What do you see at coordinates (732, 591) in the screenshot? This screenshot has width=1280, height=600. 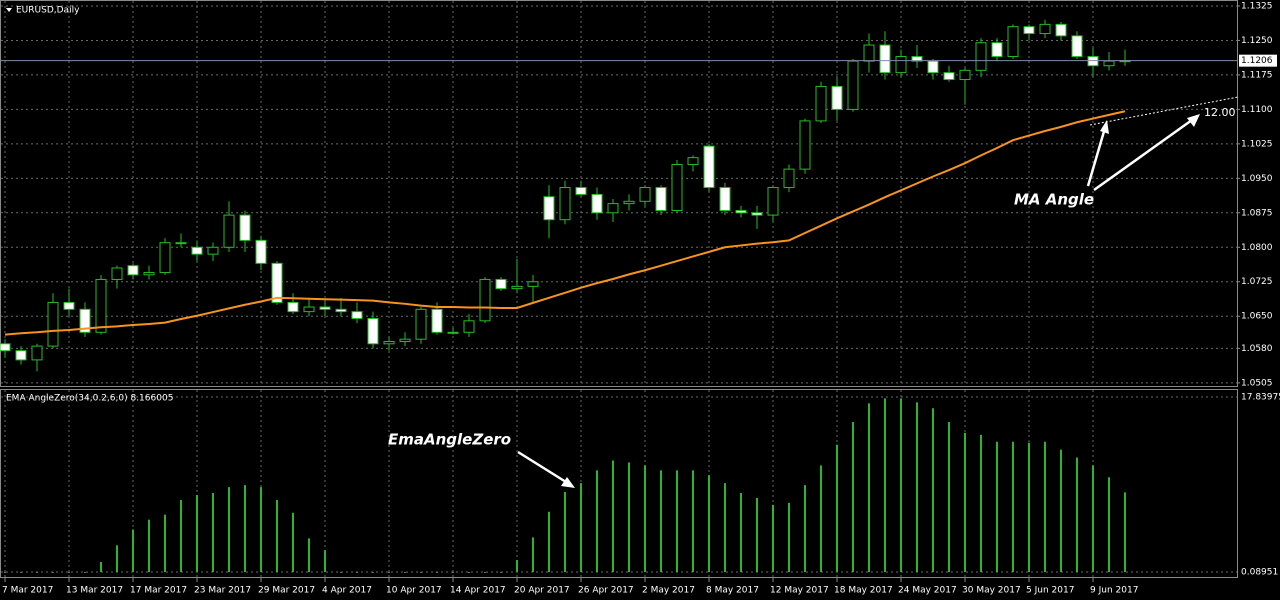 I see `x-tick-label: 8 May 2017` at bounding box center [732, 591].